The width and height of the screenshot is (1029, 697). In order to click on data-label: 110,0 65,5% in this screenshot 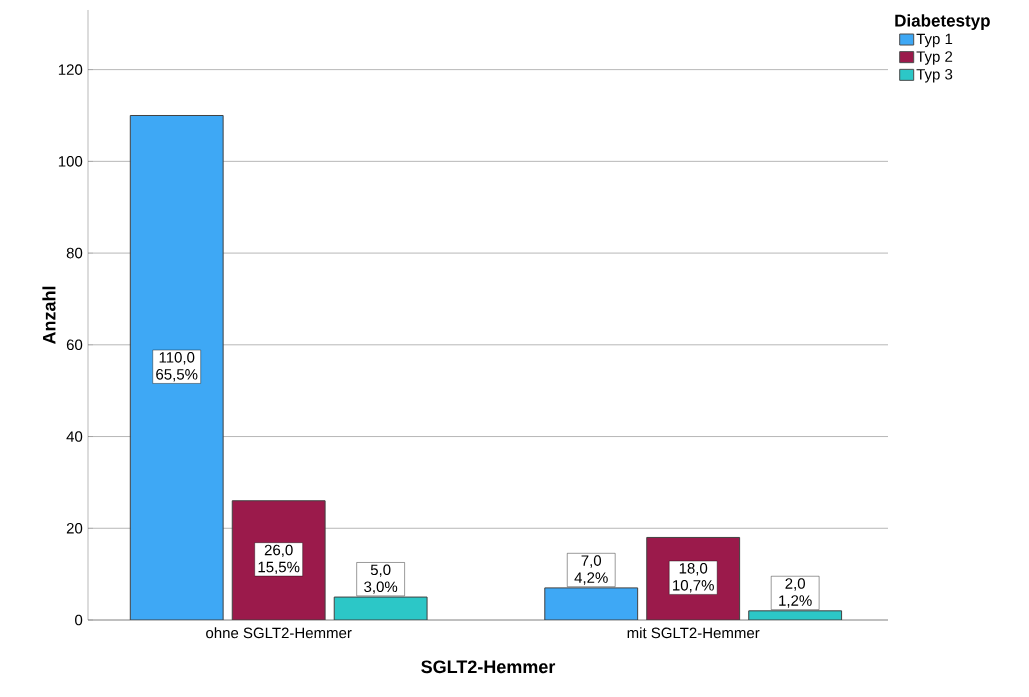, I will do `click(177, 367)`.